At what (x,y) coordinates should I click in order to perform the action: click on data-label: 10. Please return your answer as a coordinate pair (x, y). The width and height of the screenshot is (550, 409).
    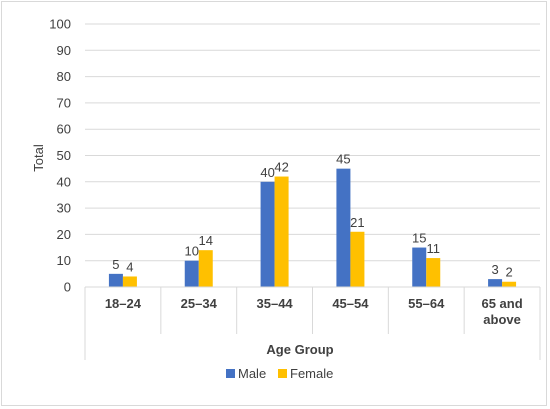
    Looking at the image, I should click on (192, 251).